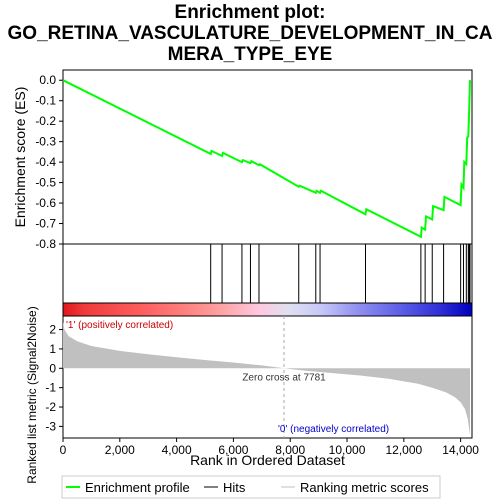 The width and height of the screenshot is (500, 500). What do you see at coordinates (45, 101) in the screenshot?
I see `es-ytick-label: -0.1` at bounding box center [45, 101].